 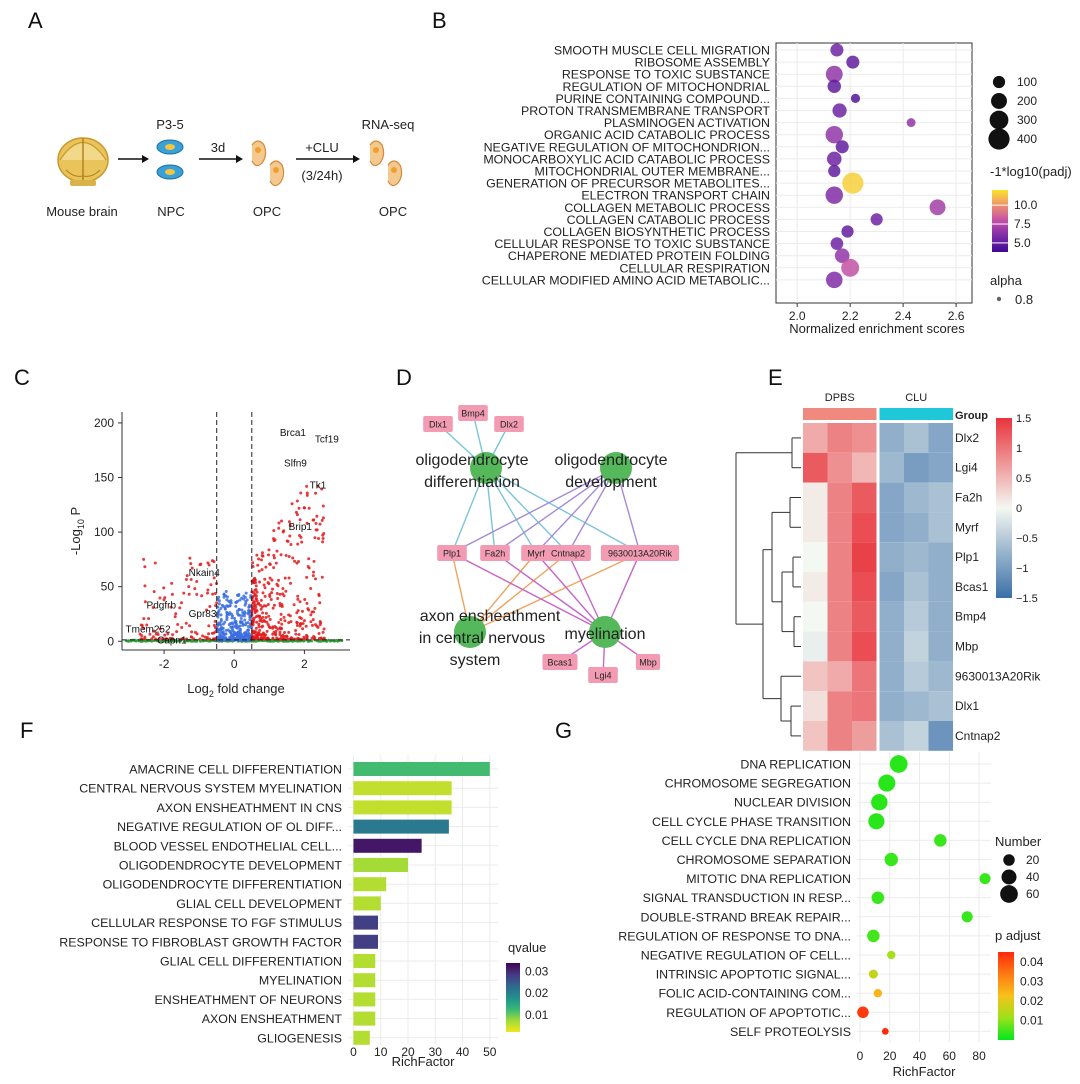 What do you see at coordinates (667, 208) in the screenshot?
I see `term-label-b: COLLAGEN METABOLIC PROCESS` at bounding box center [667, 208].